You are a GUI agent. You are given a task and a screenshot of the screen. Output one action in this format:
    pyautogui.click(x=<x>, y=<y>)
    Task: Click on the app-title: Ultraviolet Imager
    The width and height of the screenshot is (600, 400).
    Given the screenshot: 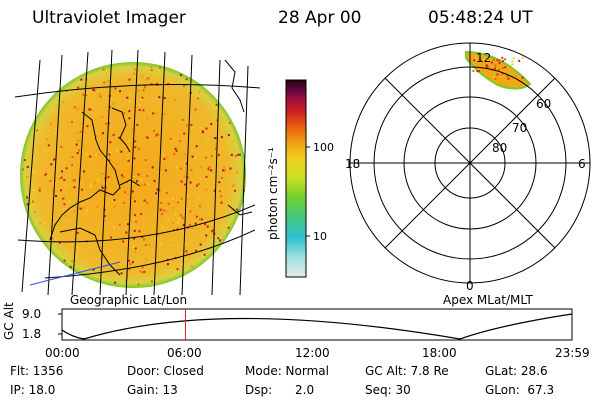 What is the action you would take?
    pyautogui.click(x=109, y=18)
    